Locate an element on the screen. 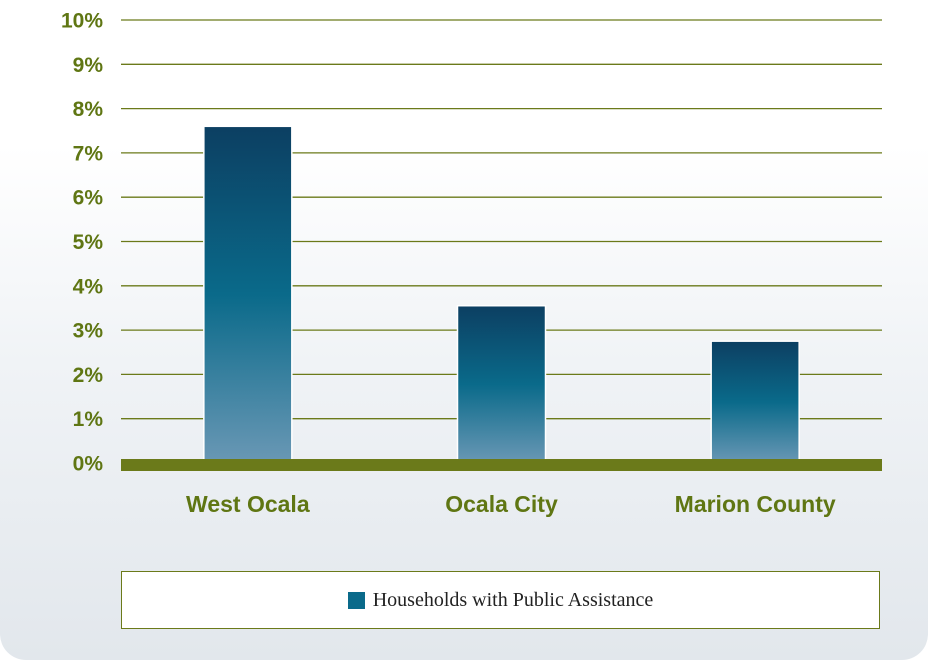  y-tick-labels: 0% 1% 2% 3% 4% 5% 6% 7% 8% 9% 10% is located at coordinates (82, 243).